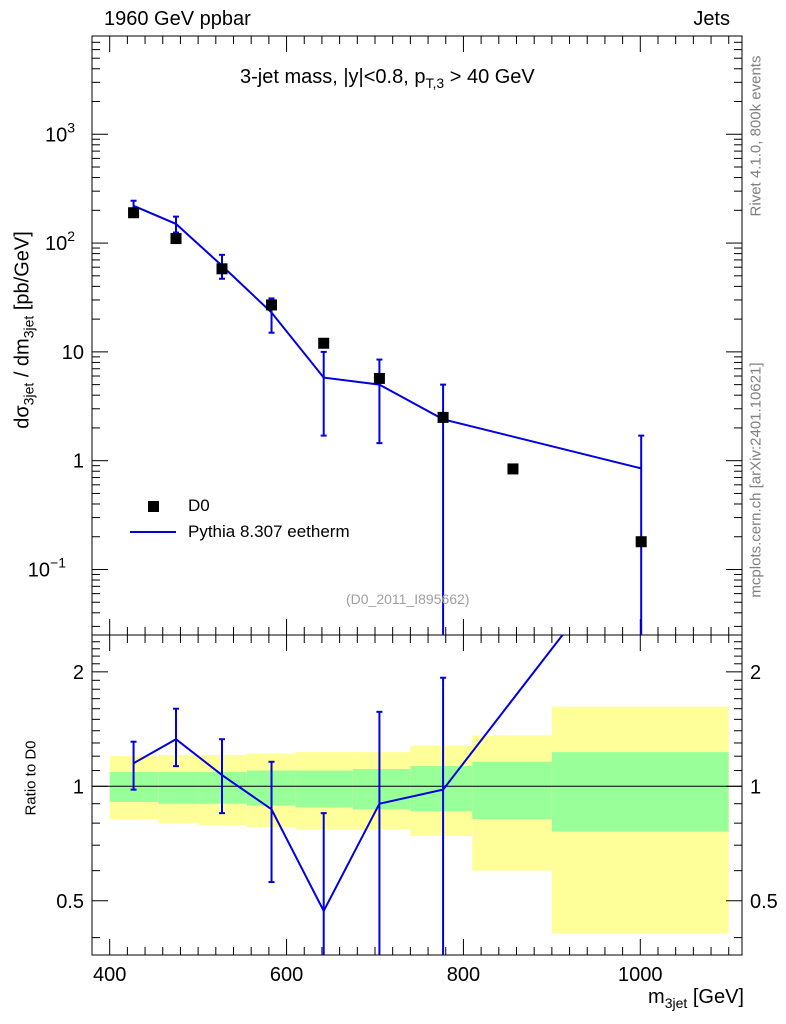 The height and width of the screenshot is (1024, 786). I want to click on main-y-tick-label-1: 1, so click(78, 462).